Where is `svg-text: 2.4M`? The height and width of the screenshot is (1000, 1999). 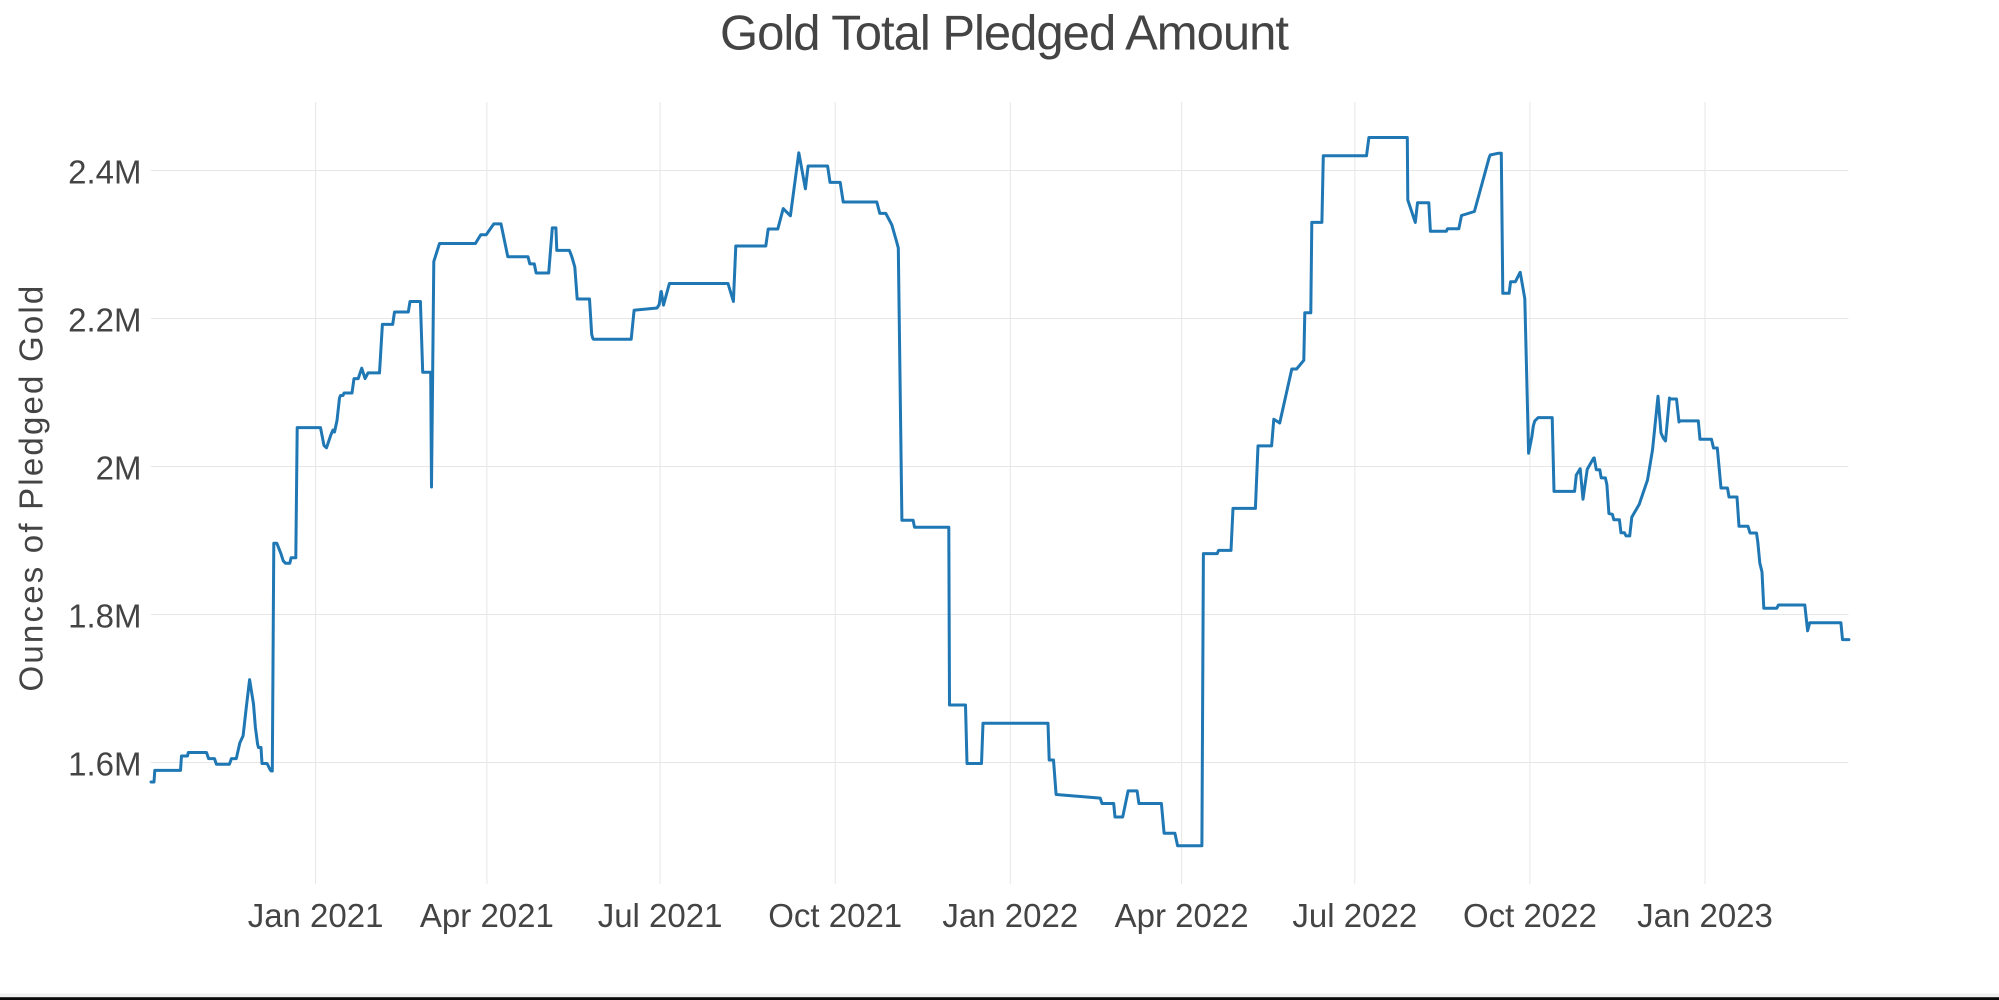
svg-text: 2.4M is located at coordinates (104, 172).